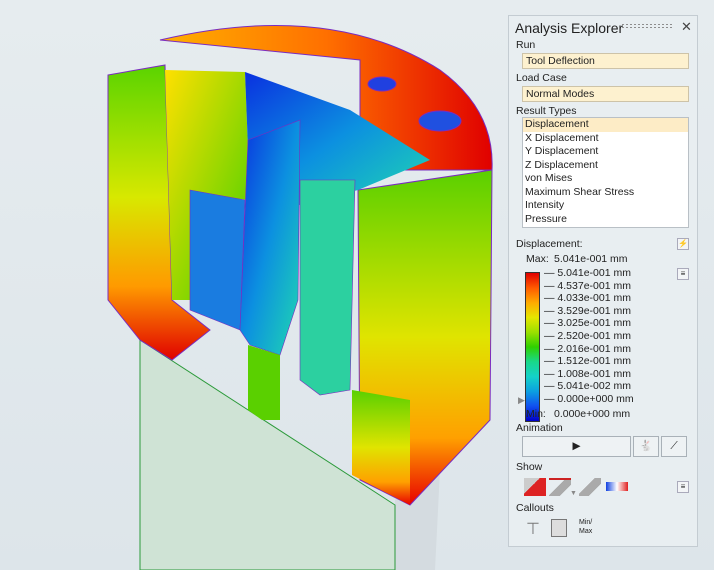 This screenshot has width=714, height=570. What do you see at coordinates (270, 237) in the screenshot?
I see `core-center` at bounding box center [270, 237].